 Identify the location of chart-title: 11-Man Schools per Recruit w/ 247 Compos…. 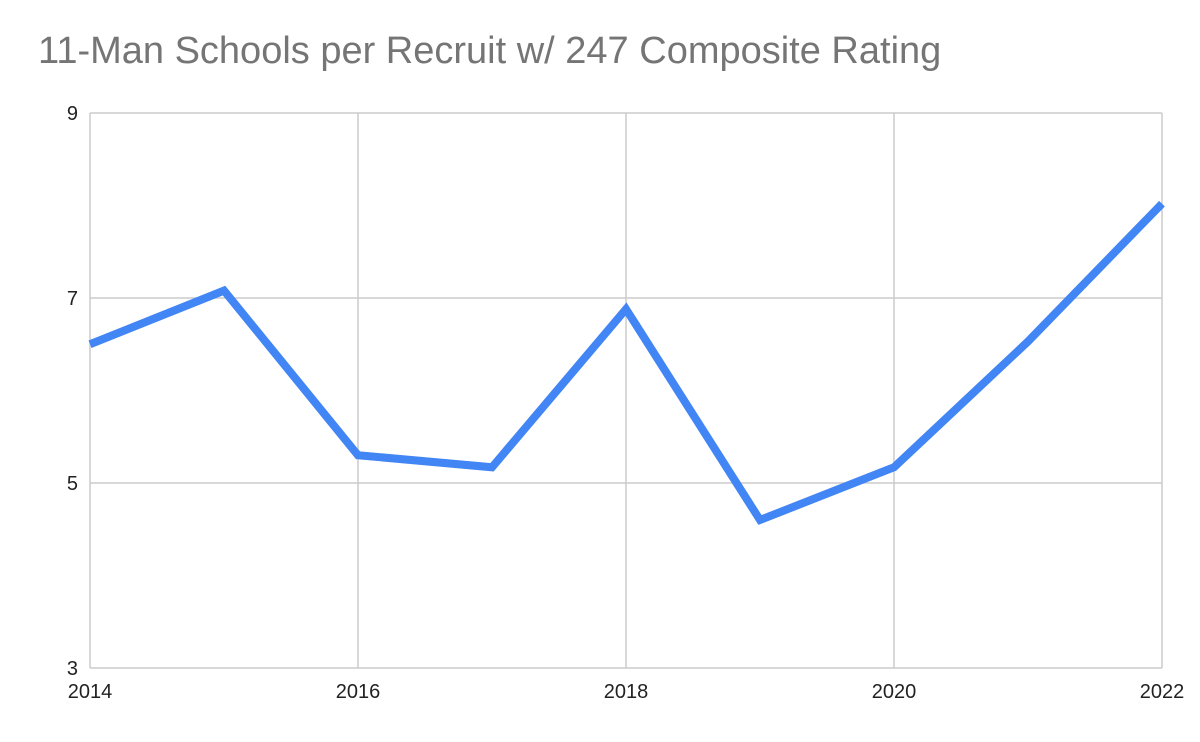
(490, 51).